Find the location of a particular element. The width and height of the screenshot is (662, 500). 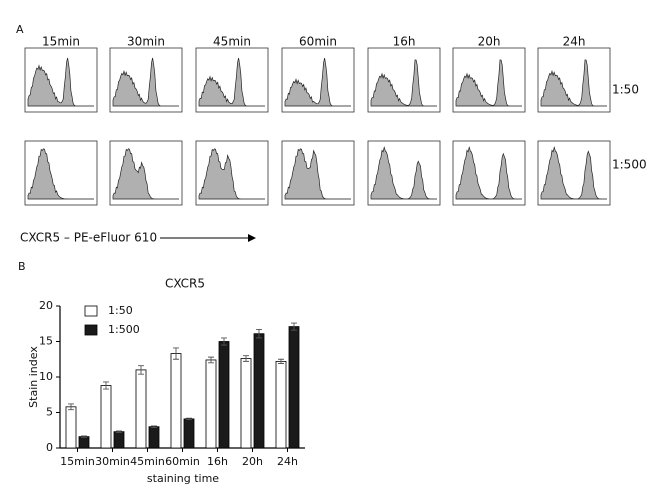

column-label: 16h is located at coordinates (404, 42).